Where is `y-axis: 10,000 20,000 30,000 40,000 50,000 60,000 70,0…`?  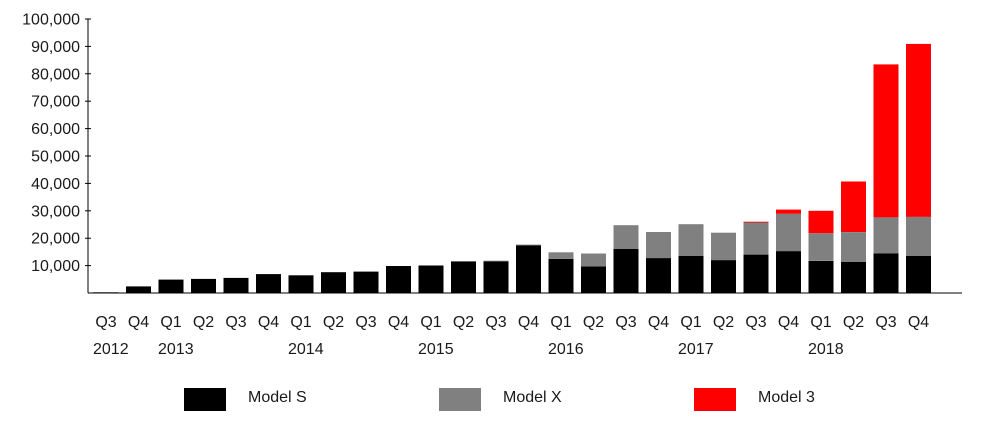
y-axis: 10,000 20,000 30,000 40,000 50,000 60,000 70,0… is located at coordinates (56, 152).